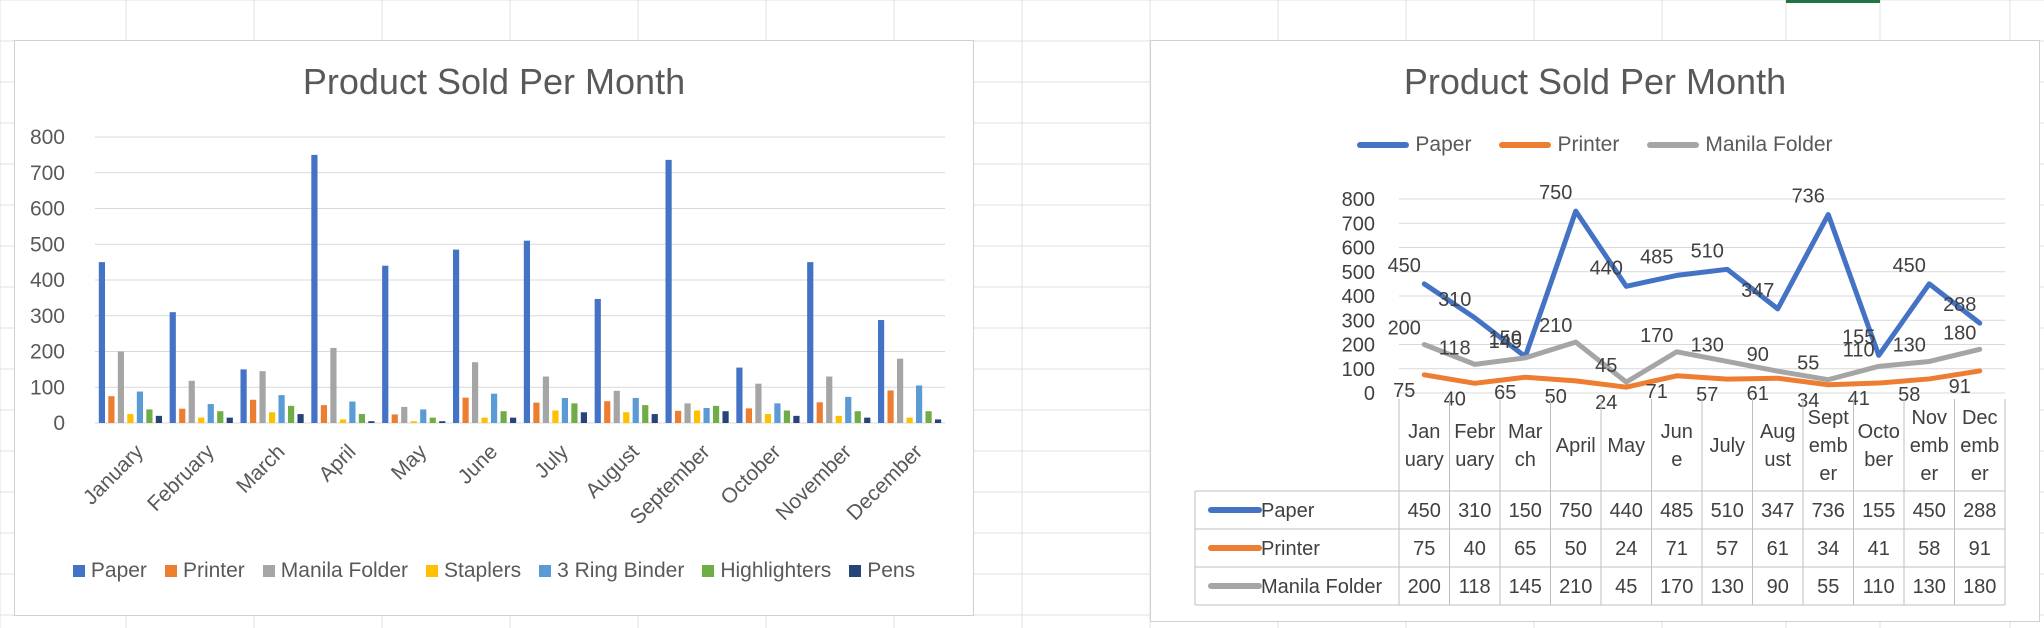  What do you see at coordinates (1443, 144) in the screenshot?
I see `legend-label: Paper` at bounding box center [1443, 144].